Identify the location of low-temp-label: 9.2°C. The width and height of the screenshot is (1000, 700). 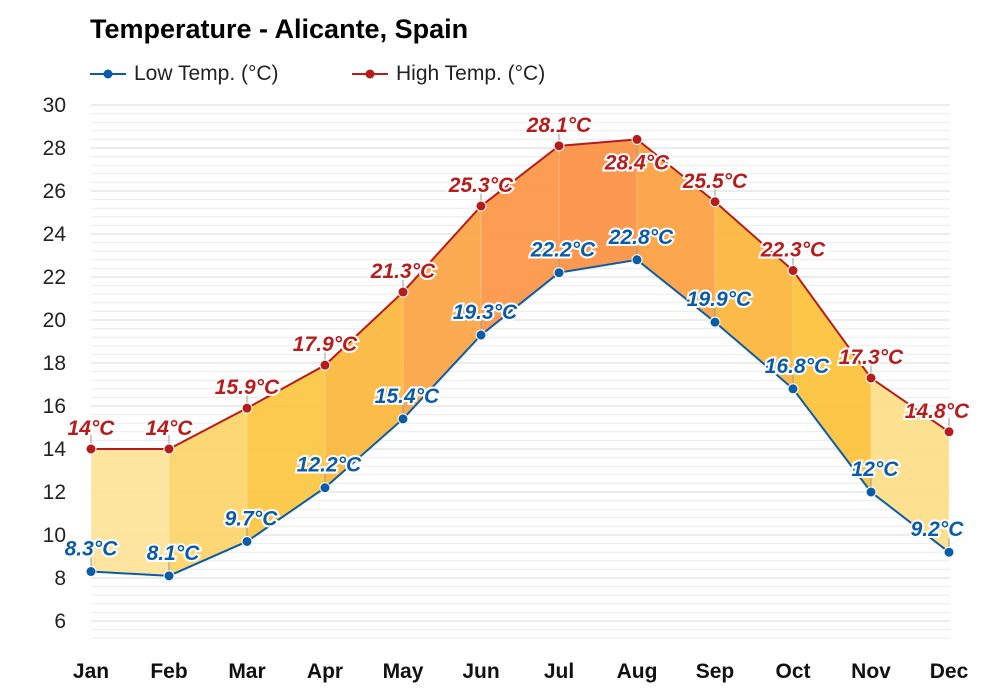
(938, 529).